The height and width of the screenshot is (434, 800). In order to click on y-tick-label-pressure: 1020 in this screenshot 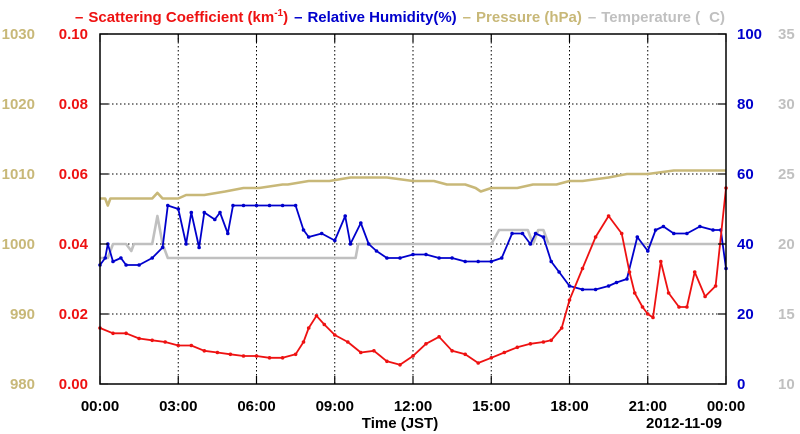, I will do `click(18, 104)`.